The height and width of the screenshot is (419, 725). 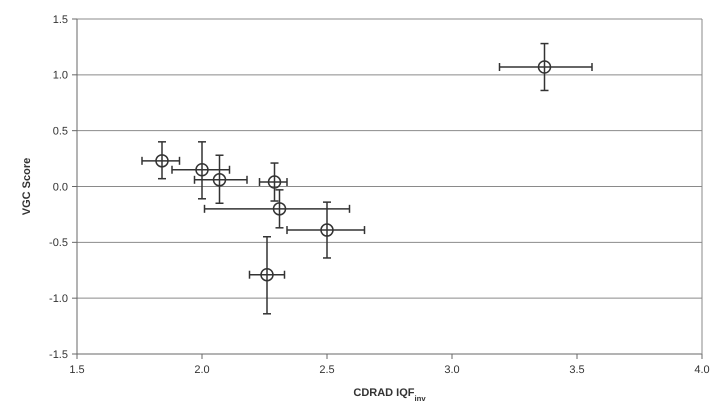 I want to click on y-tick-label: 0.0, so click(x=60, y=187).